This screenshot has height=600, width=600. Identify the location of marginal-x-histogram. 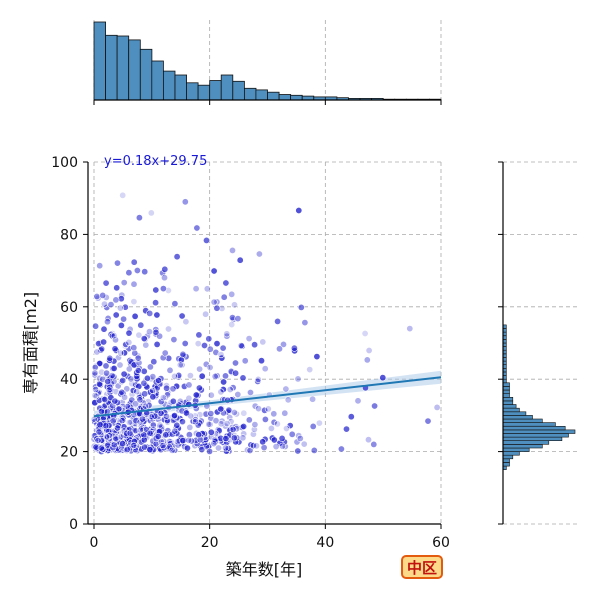
(267, 62).